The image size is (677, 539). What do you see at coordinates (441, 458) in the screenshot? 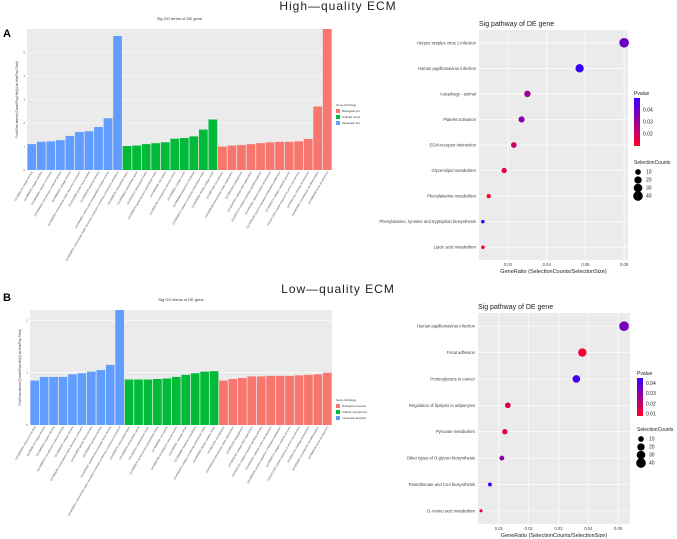
I see `y-tick-label: Other types of O-glycan biosynthesis` at bounding box center [441, 458].